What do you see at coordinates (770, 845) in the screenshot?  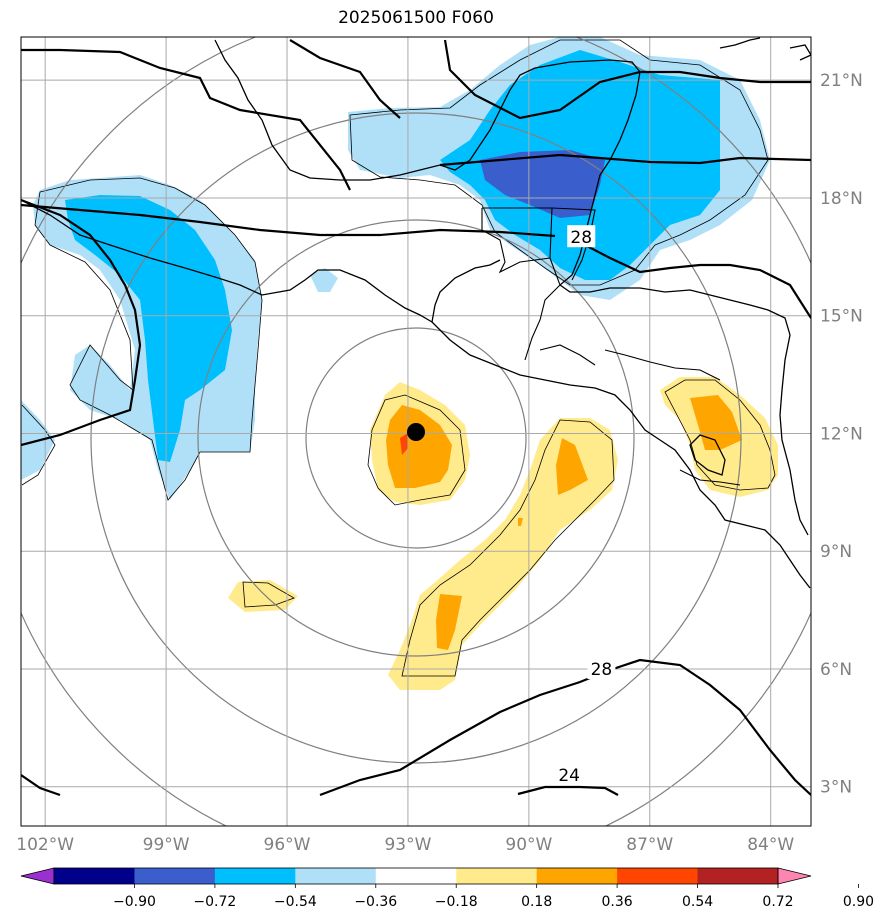 I see `lon-tick-label: 84°W` at bounding box center [770, 845].